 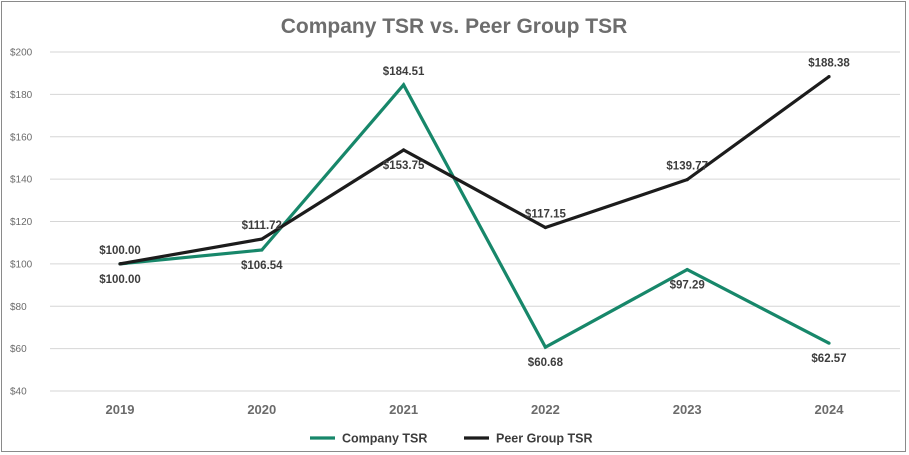 I want to click on data-label-peer-group-tsr: $139.77, so click(x=687, y=167).